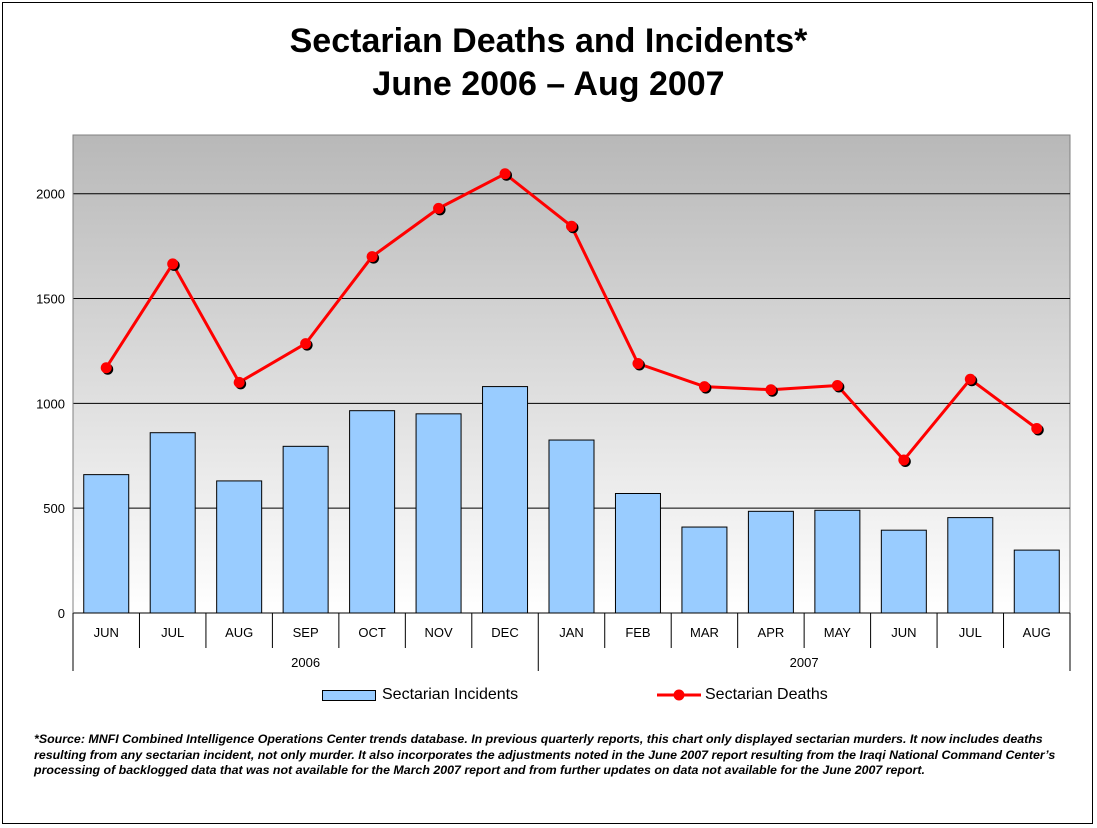 The image size is (1097, 828). Describe the element at coordinates (704, 632) in the screenshot. I see `x-tick-label: MAR` at that location.